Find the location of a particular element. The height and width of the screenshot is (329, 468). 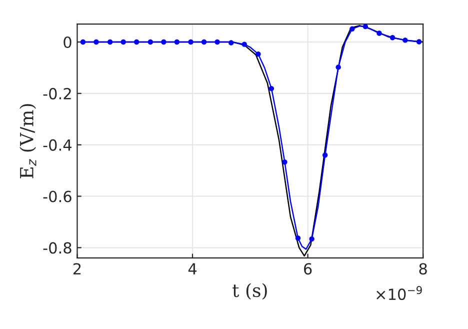

y-tick-label: -0.2 is located at coordinates (57, 94).